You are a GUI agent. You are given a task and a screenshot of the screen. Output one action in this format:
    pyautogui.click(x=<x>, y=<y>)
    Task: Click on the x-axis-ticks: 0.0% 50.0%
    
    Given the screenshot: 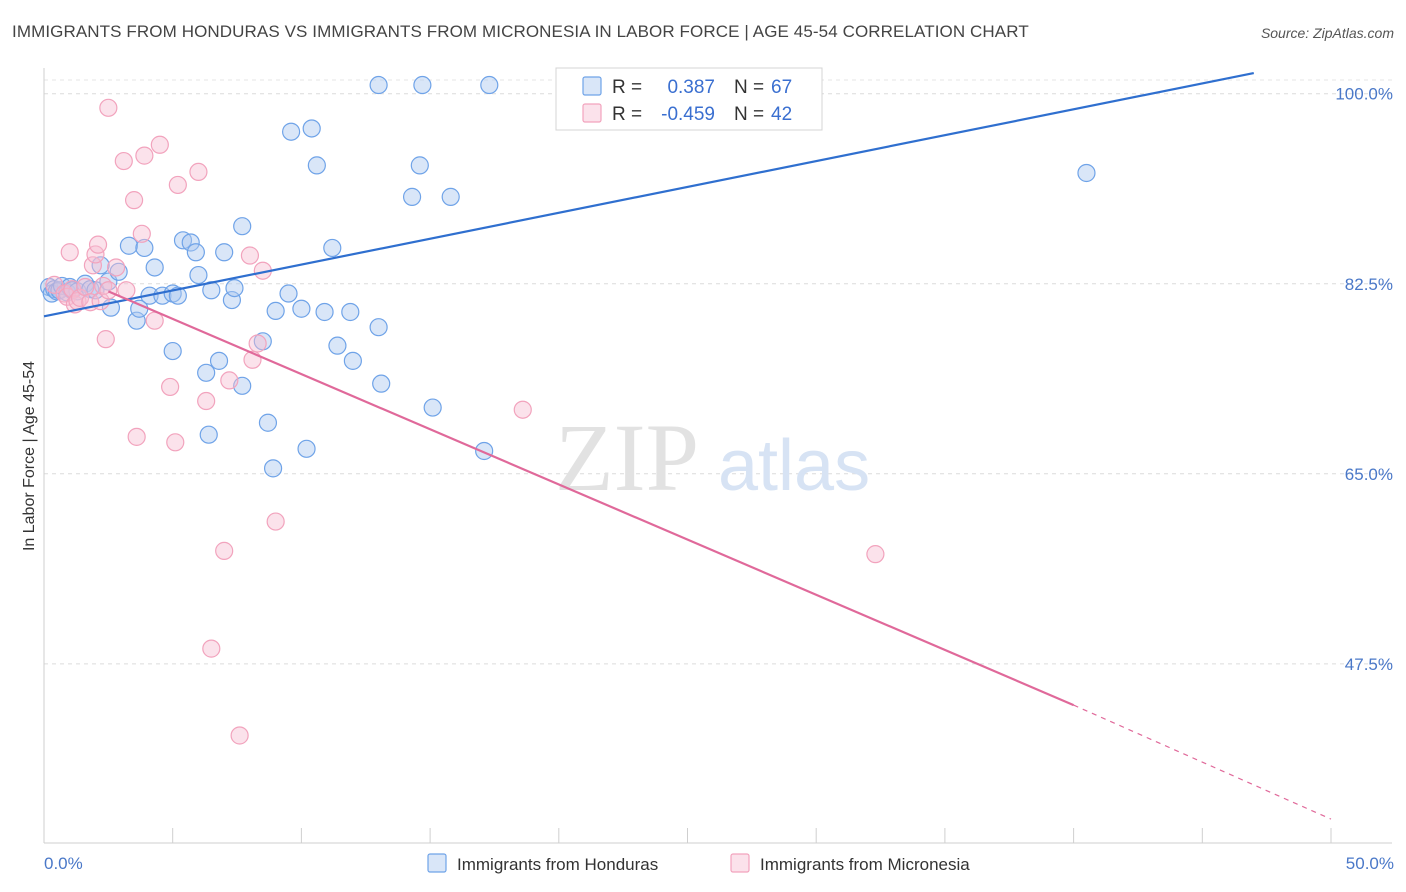 What is the action you would take?
    pyautogui.click(x=718, y=850)
    